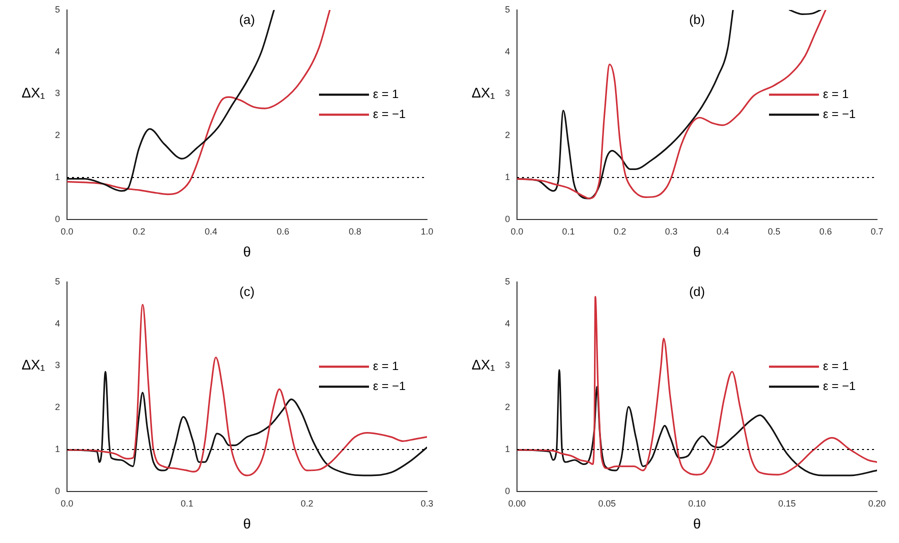  What do you see at coordinates (607, 503) in the screenshot?
I see `x-tick-label: 0.05` at bounding box center [607, 503].